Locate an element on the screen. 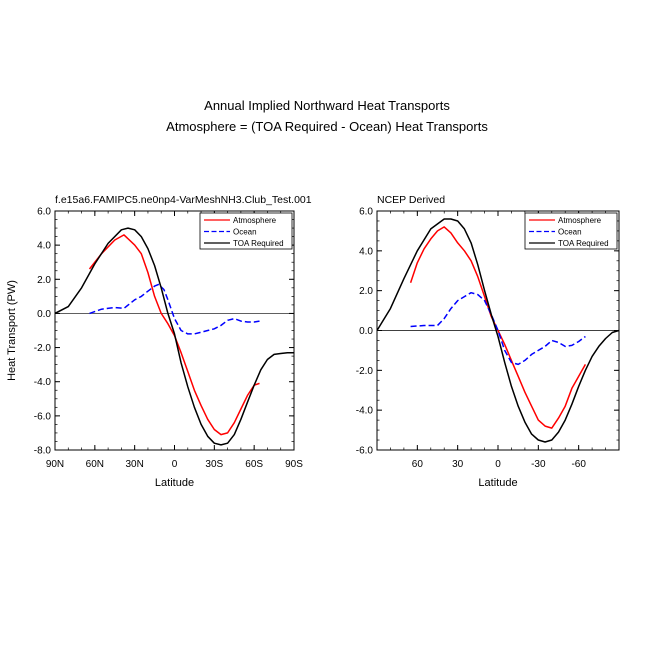  chart1-ytick-label: 6.0 is located at coordinates (366, 212).